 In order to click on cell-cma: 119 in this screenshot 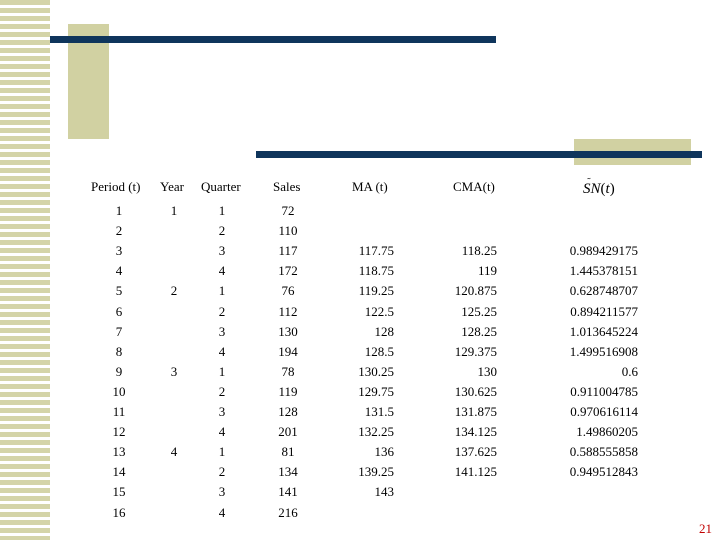, I will do `click(487, 271)`.